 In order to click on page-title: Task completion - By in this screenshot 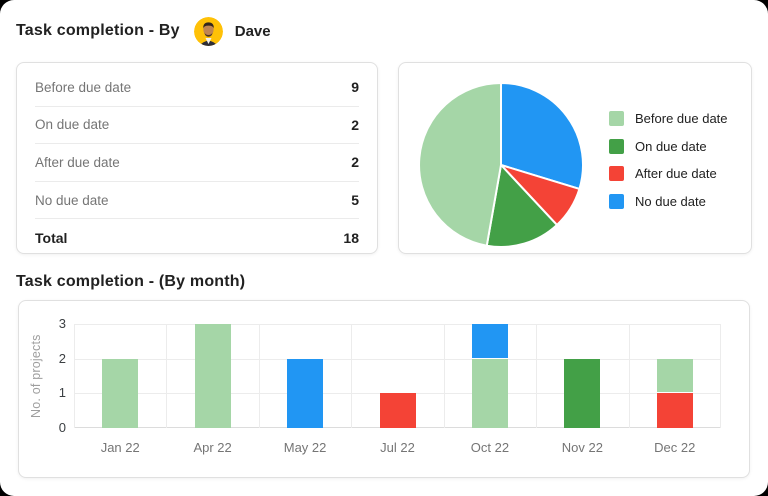, I will do `click(98, 30)`.